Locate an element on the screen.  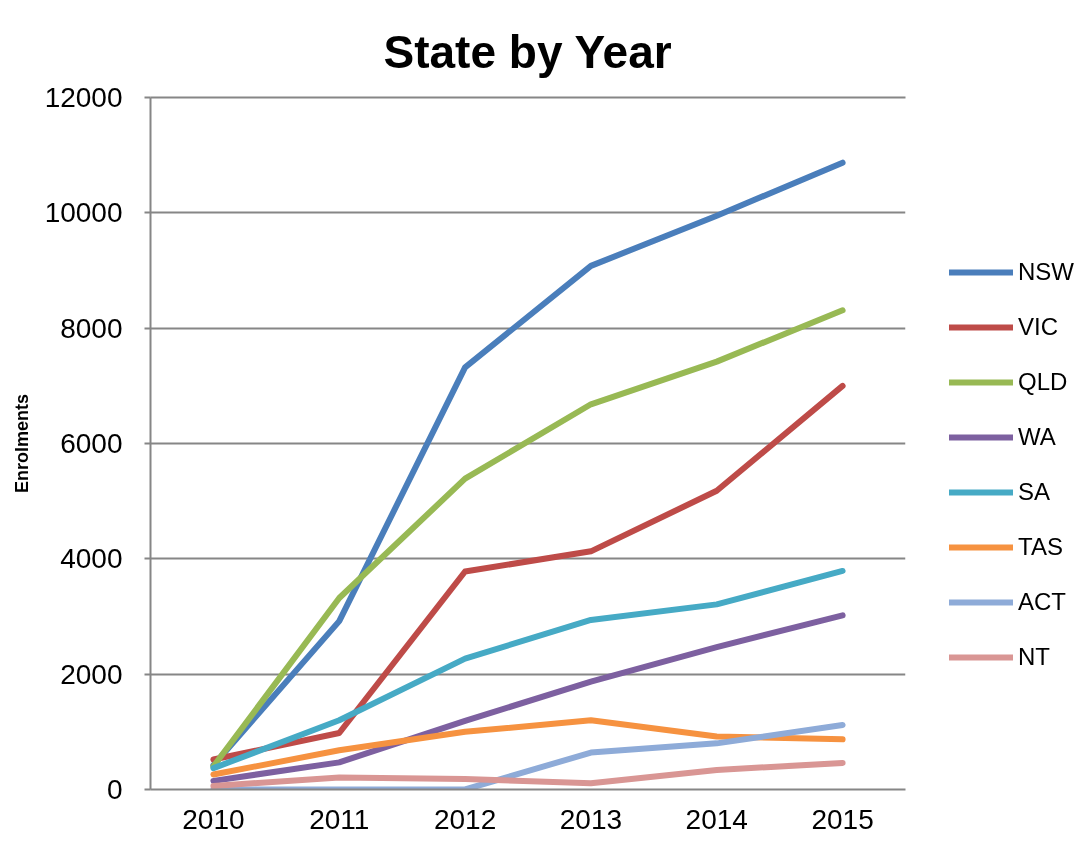
x-tick-label: 2010 is located at coordinates (213, 819).